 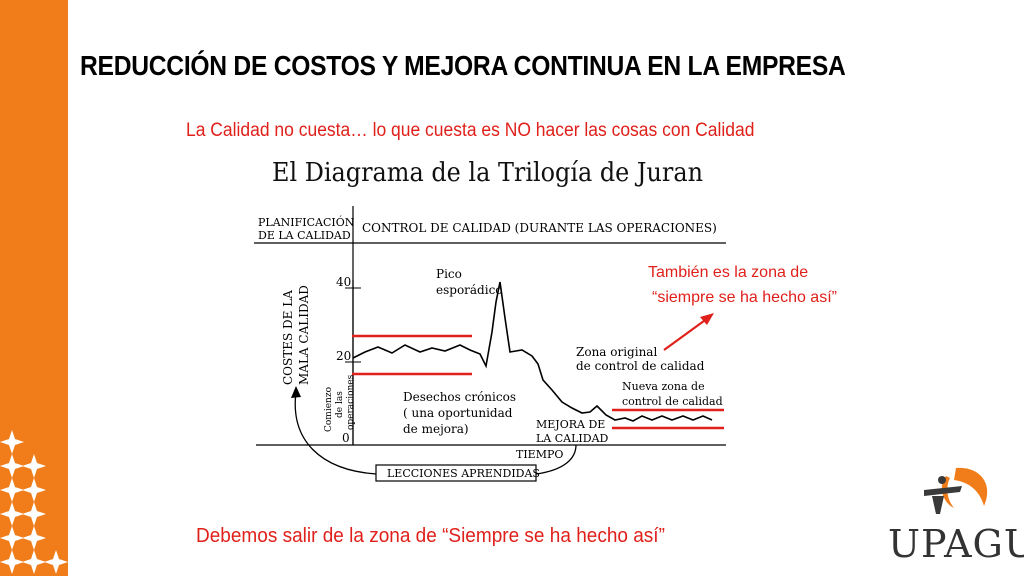 What do you see at coordinates (343, 356) in the screenshot?
I see `y-tick-20: 20` at bounding box center [343, 356].